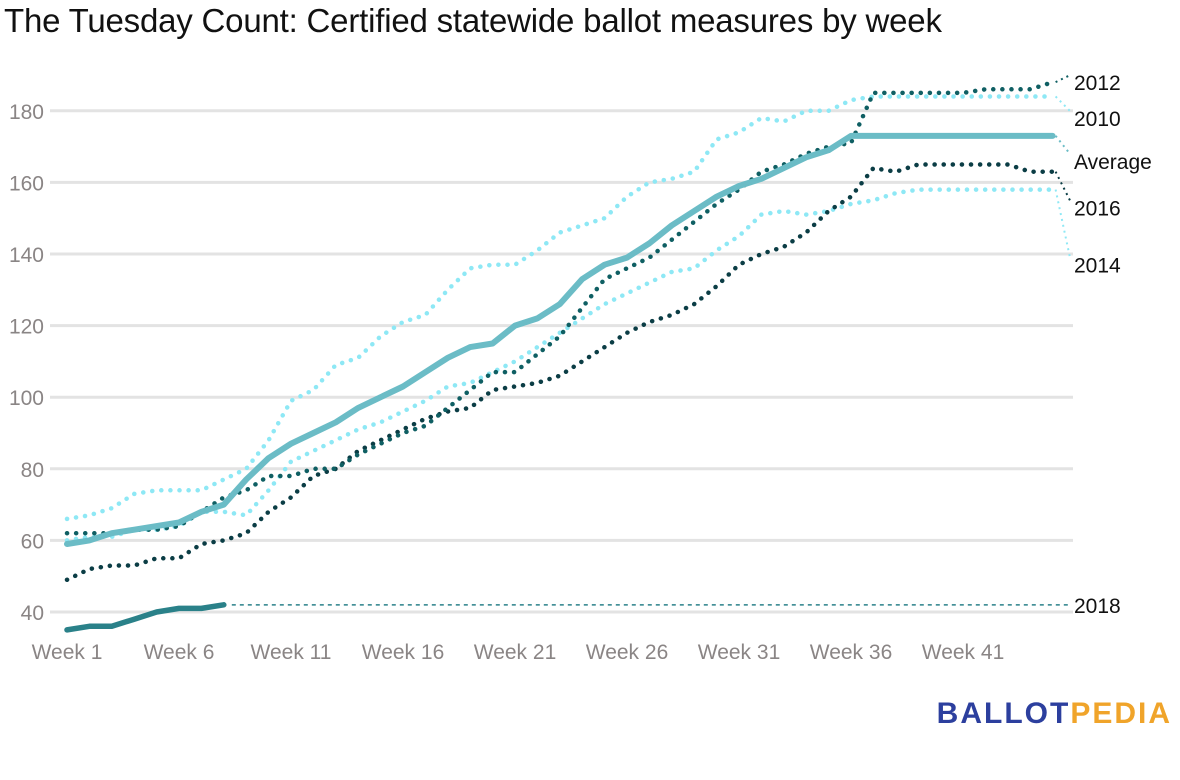 The width and height of the screenshot is (1180, 780). What do you see at coordinates (32, 613) in the screenshot?
I see `y-tick-label: 40` at bounding box center [32, 613].